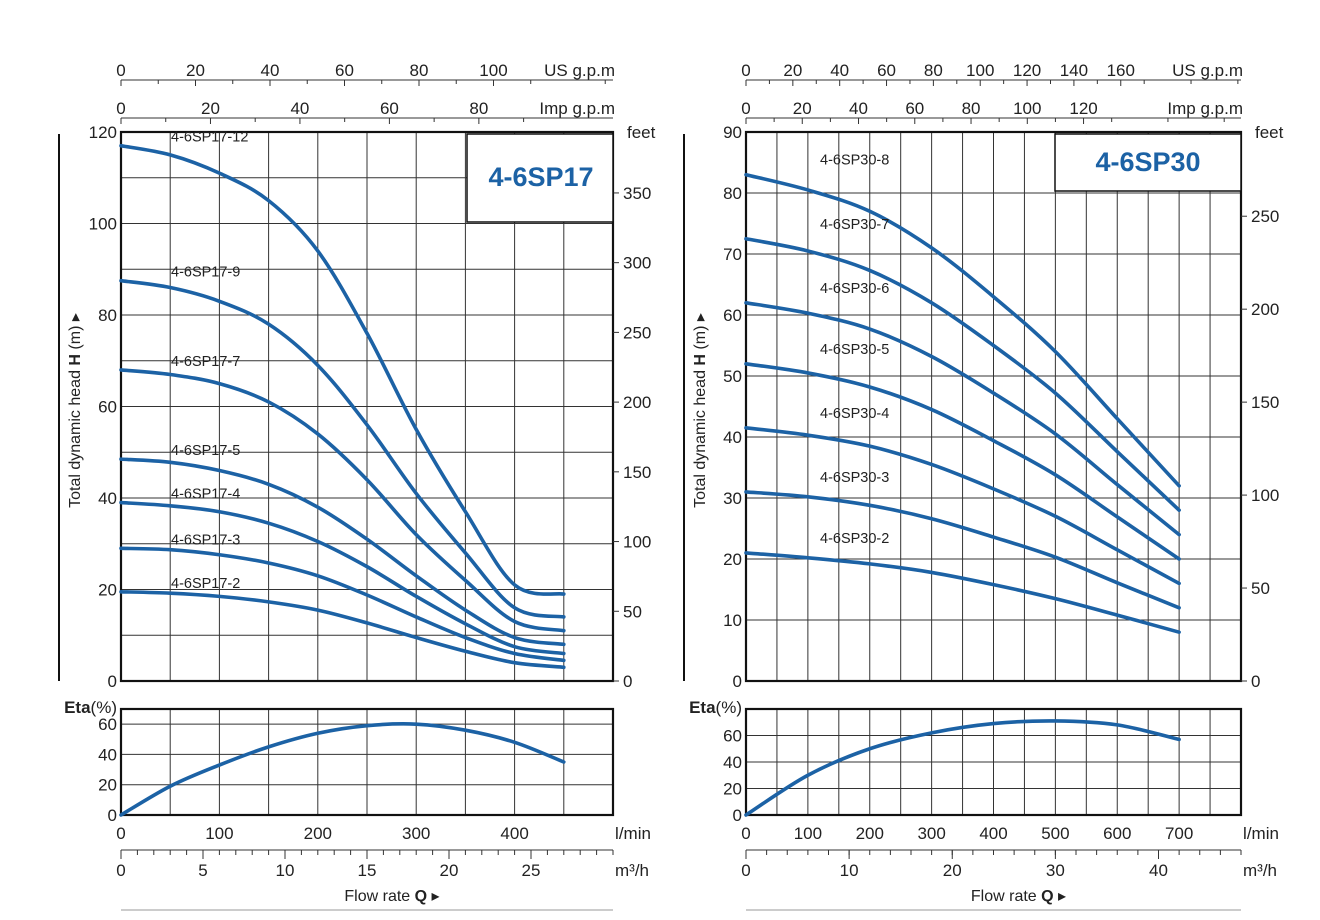 This screenshot has width=1320, height=920. Describe the element at coordinates (849, 870) in the screenshot. I see `x-tick-label-m3h: 10` at that location.